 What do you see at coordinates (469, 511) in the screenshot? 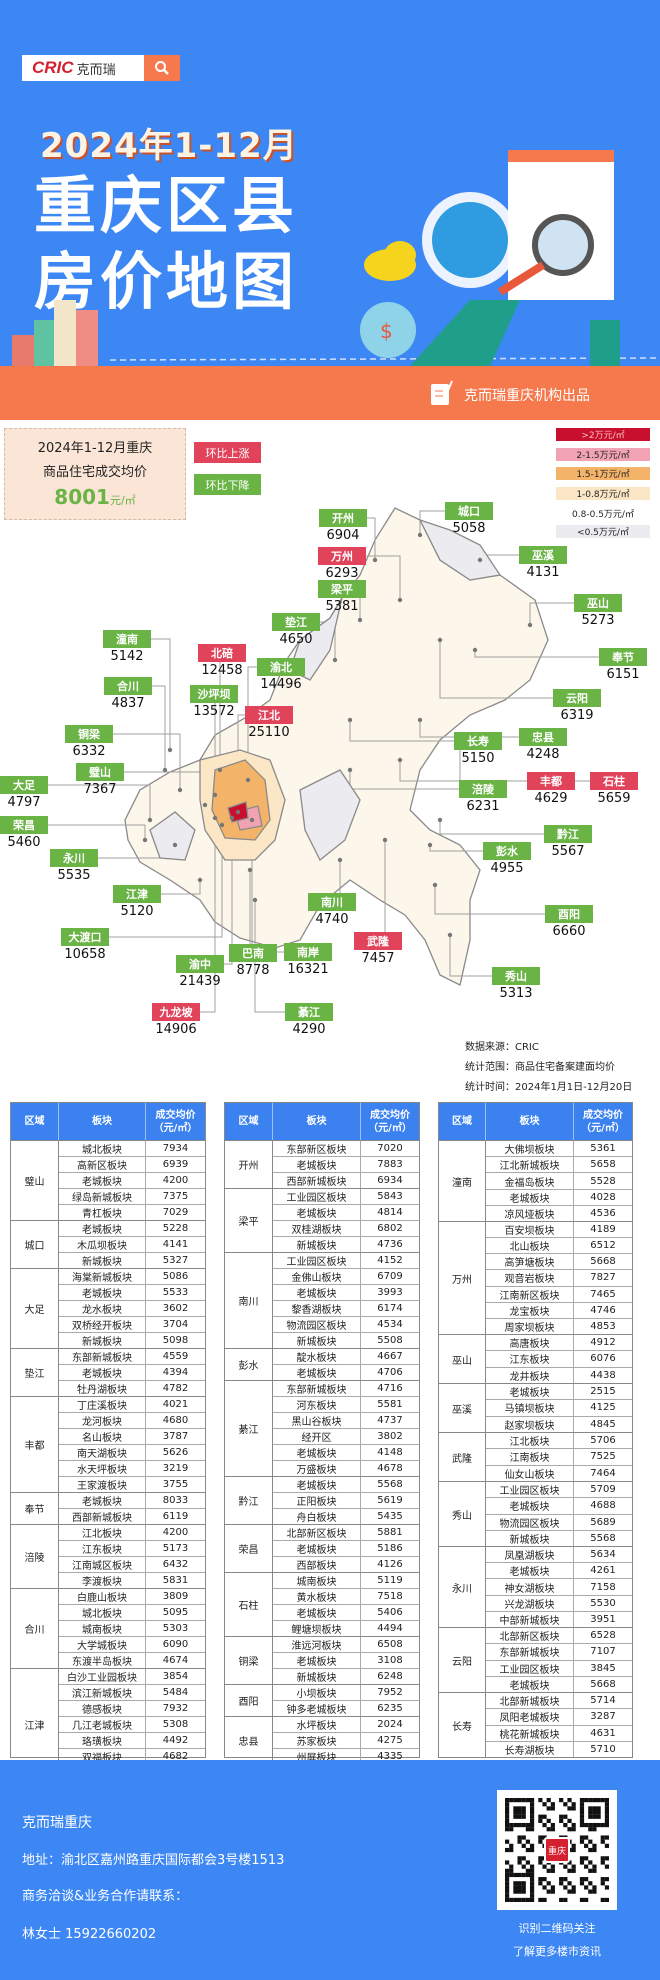
I see `district-name: 城口` at bounding box center [469, 511].